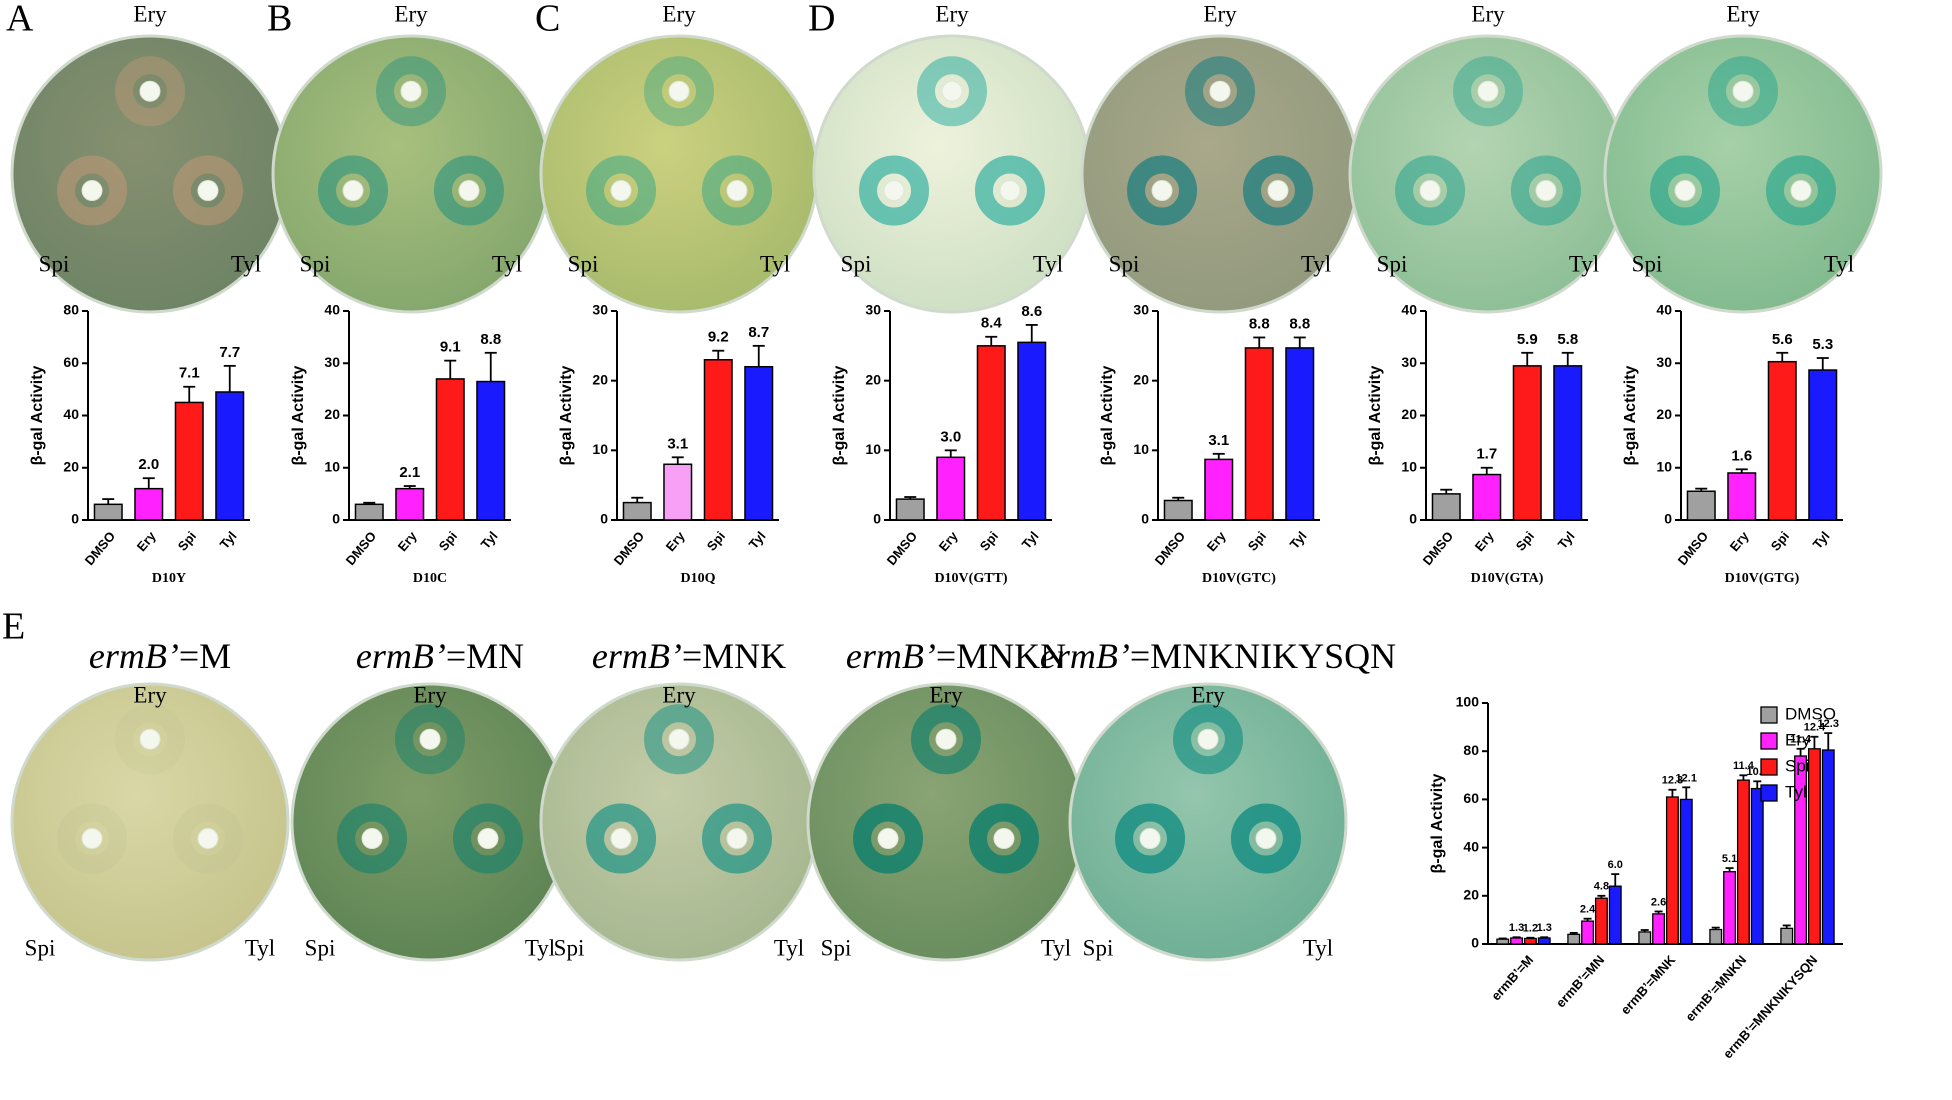  Describe the element at coordinates (1001, 656) in the screenshot. I see `construct: =MNKN` at that location.